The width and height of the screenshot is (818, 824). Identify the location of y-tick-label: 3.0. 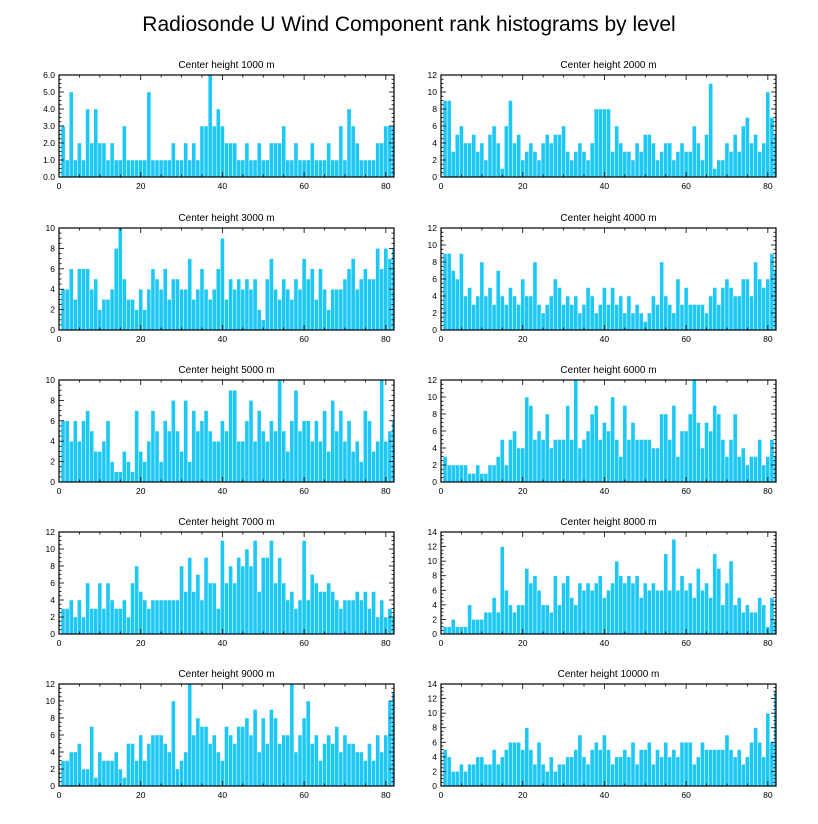
(49, 126).